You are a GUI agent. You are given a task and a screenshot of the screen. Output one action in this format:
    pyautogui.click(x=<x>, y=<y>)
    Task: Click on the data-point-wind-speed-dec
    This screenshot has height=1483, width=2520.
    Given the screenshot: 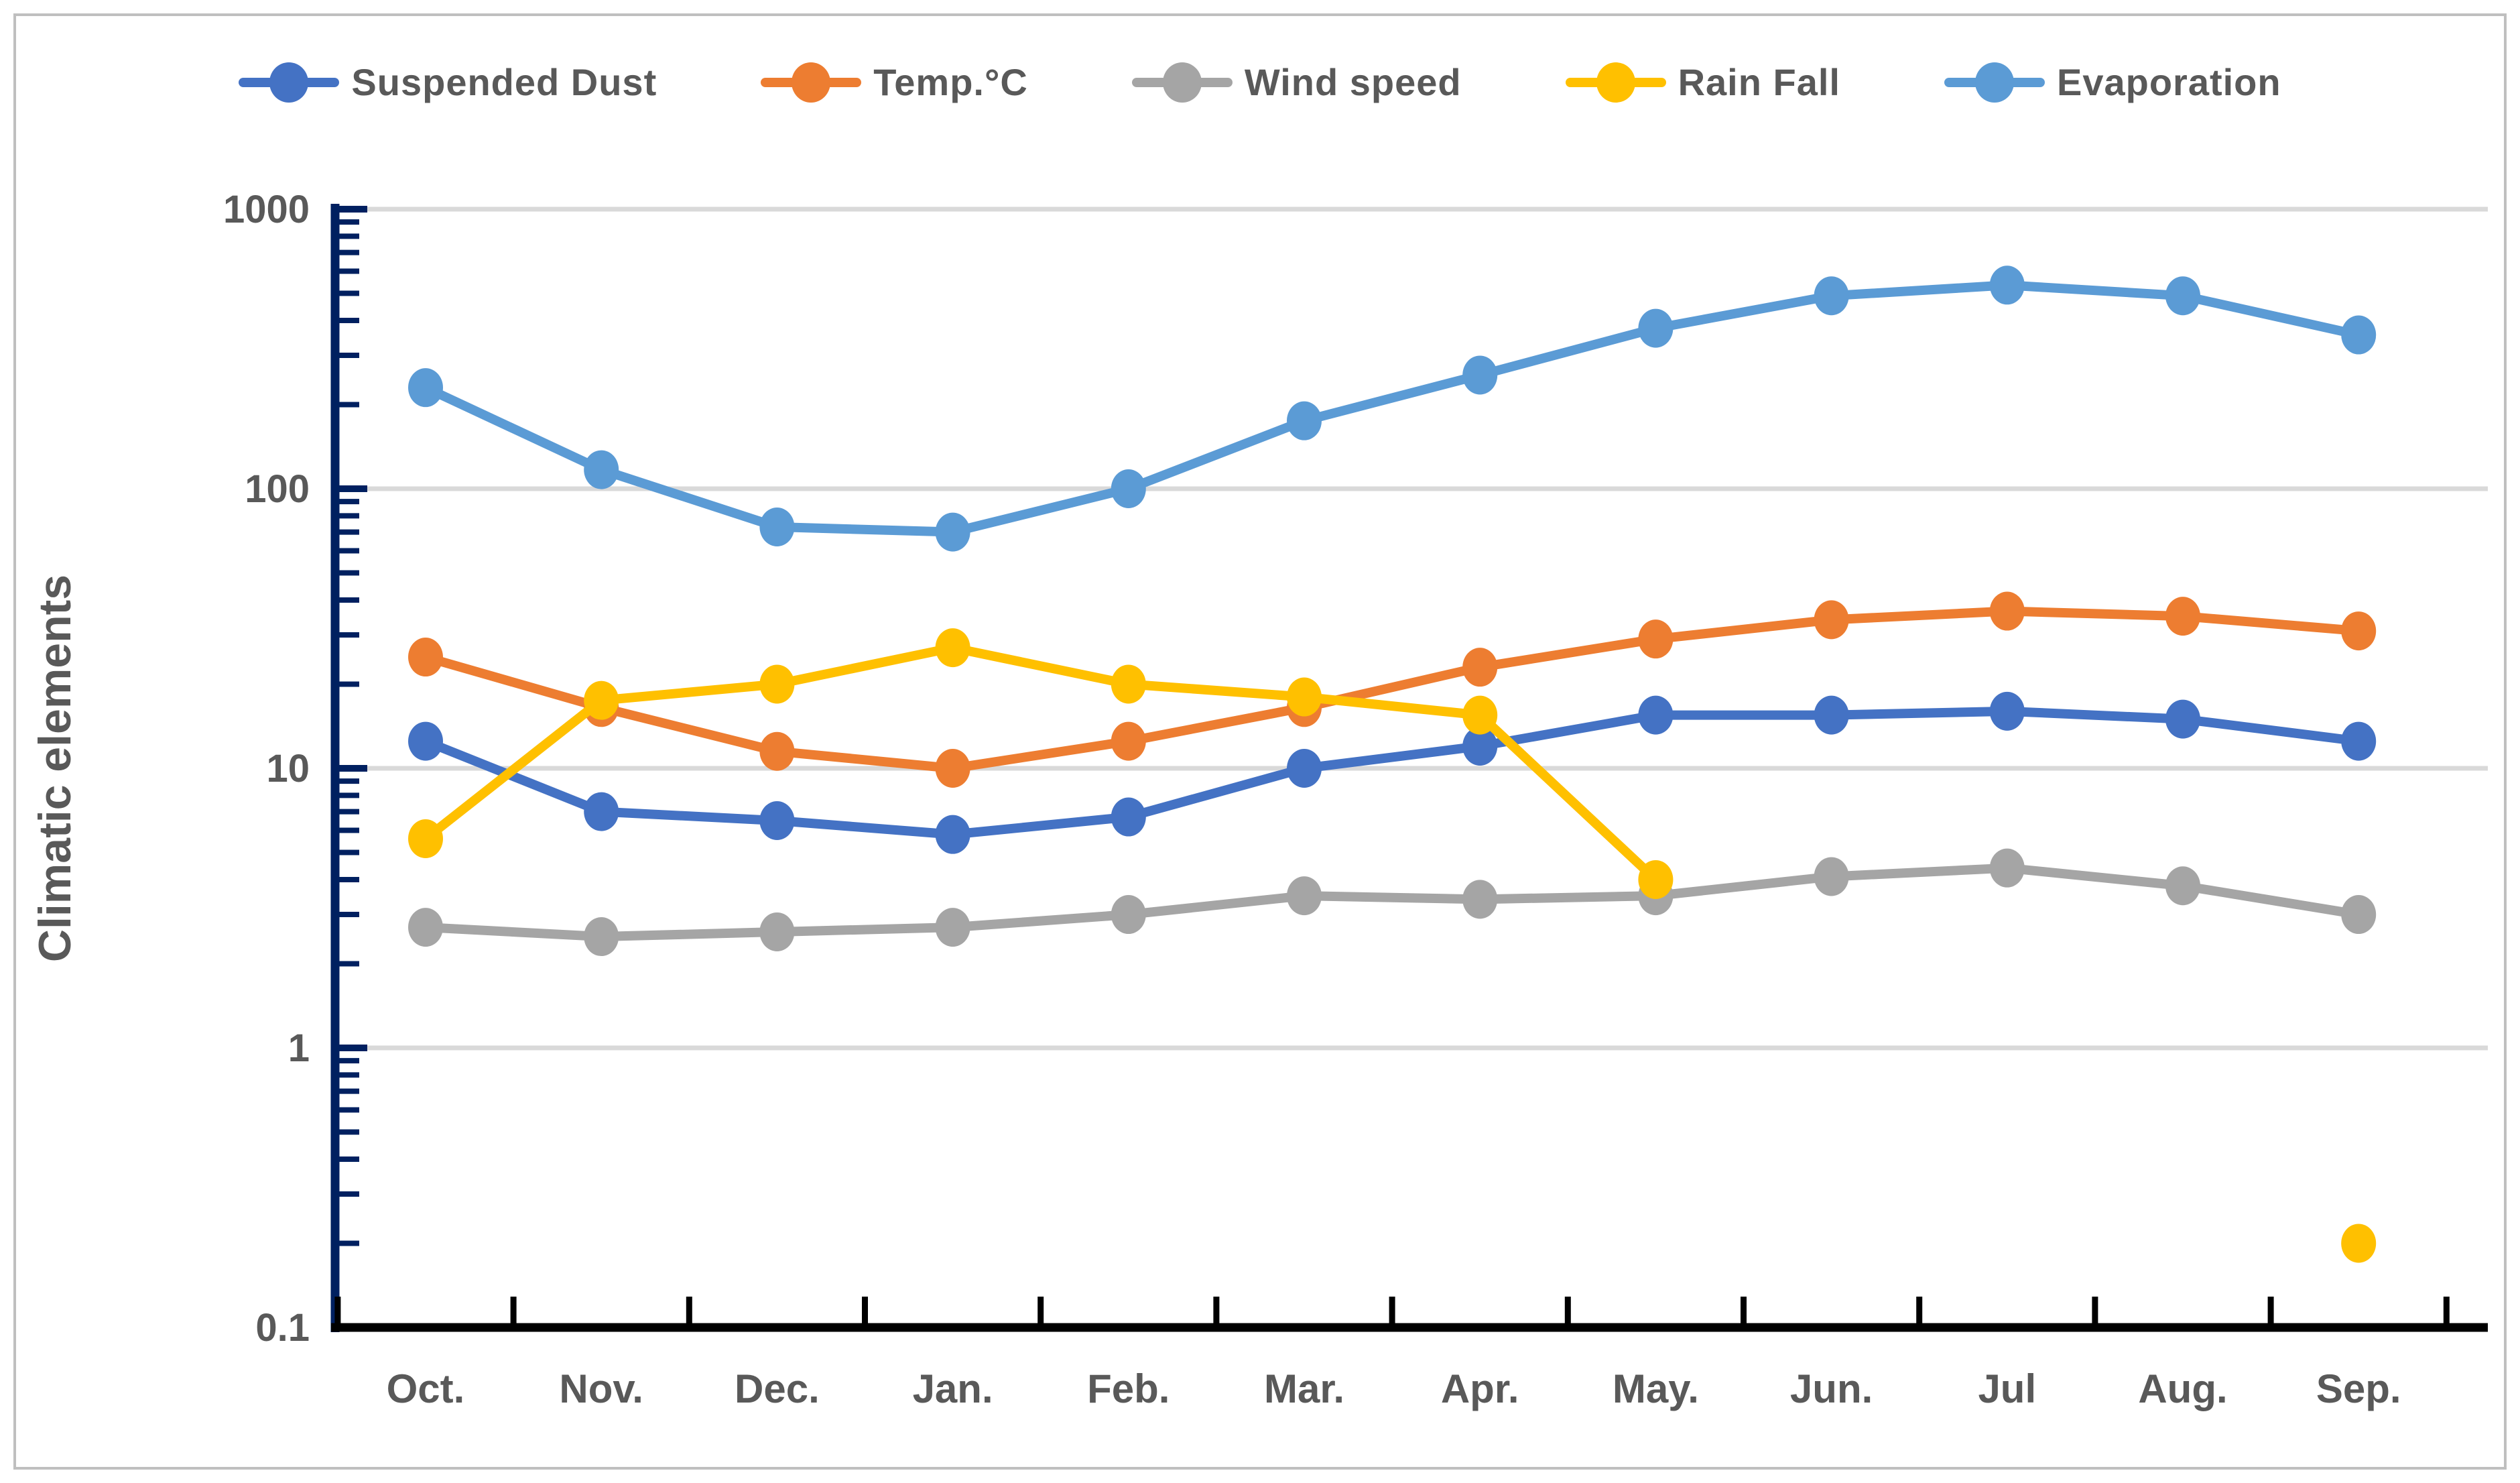 What is the action you would take?
    pyautogui.click(x=777, y=931)
    